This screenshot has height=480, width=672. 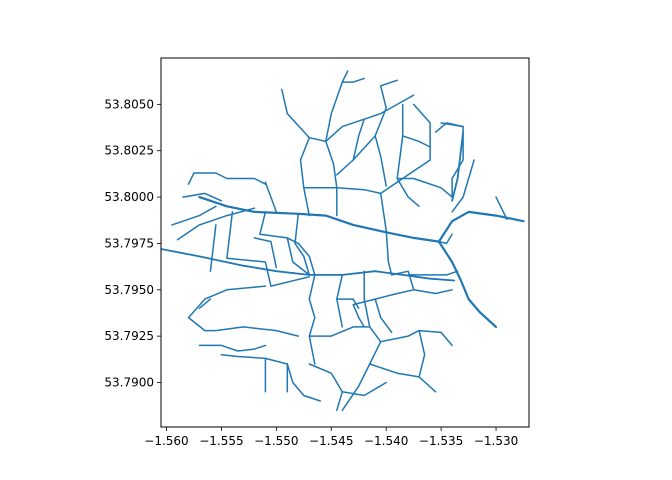 I want to click on x-tick-label: −1.555, so click(x=221, y=441).